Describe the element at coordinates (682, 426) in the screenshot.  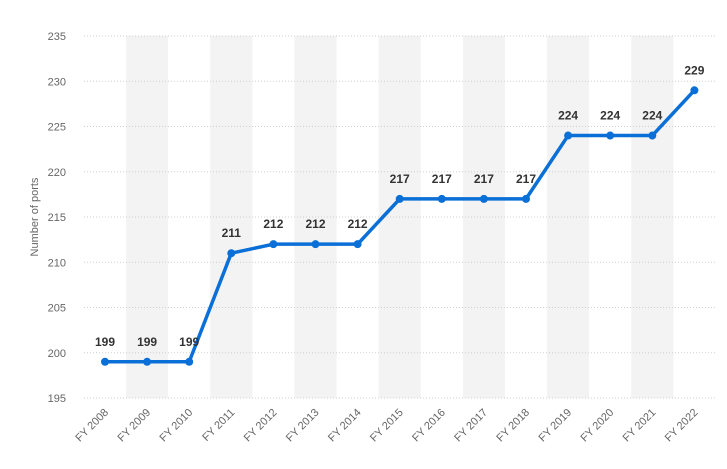
I see `x-tick-label: FY 2022` at that location.